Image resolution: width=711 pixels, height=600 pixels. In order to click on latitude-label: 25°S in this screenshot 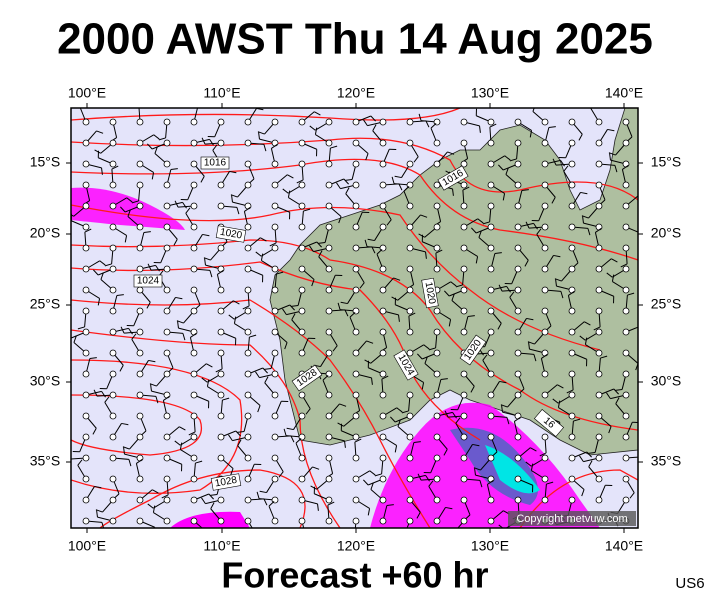, I will do `click(666, 304)`.